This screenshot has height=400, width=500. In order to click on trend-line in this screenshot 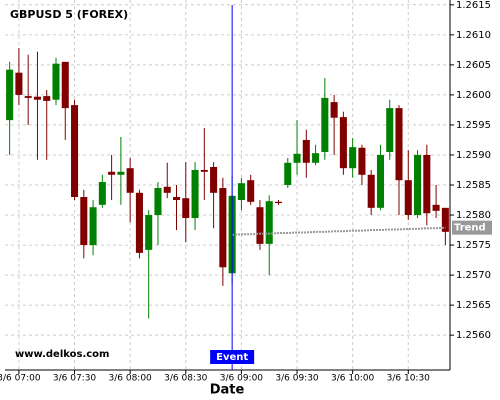, I will do `click(339, 231)`.